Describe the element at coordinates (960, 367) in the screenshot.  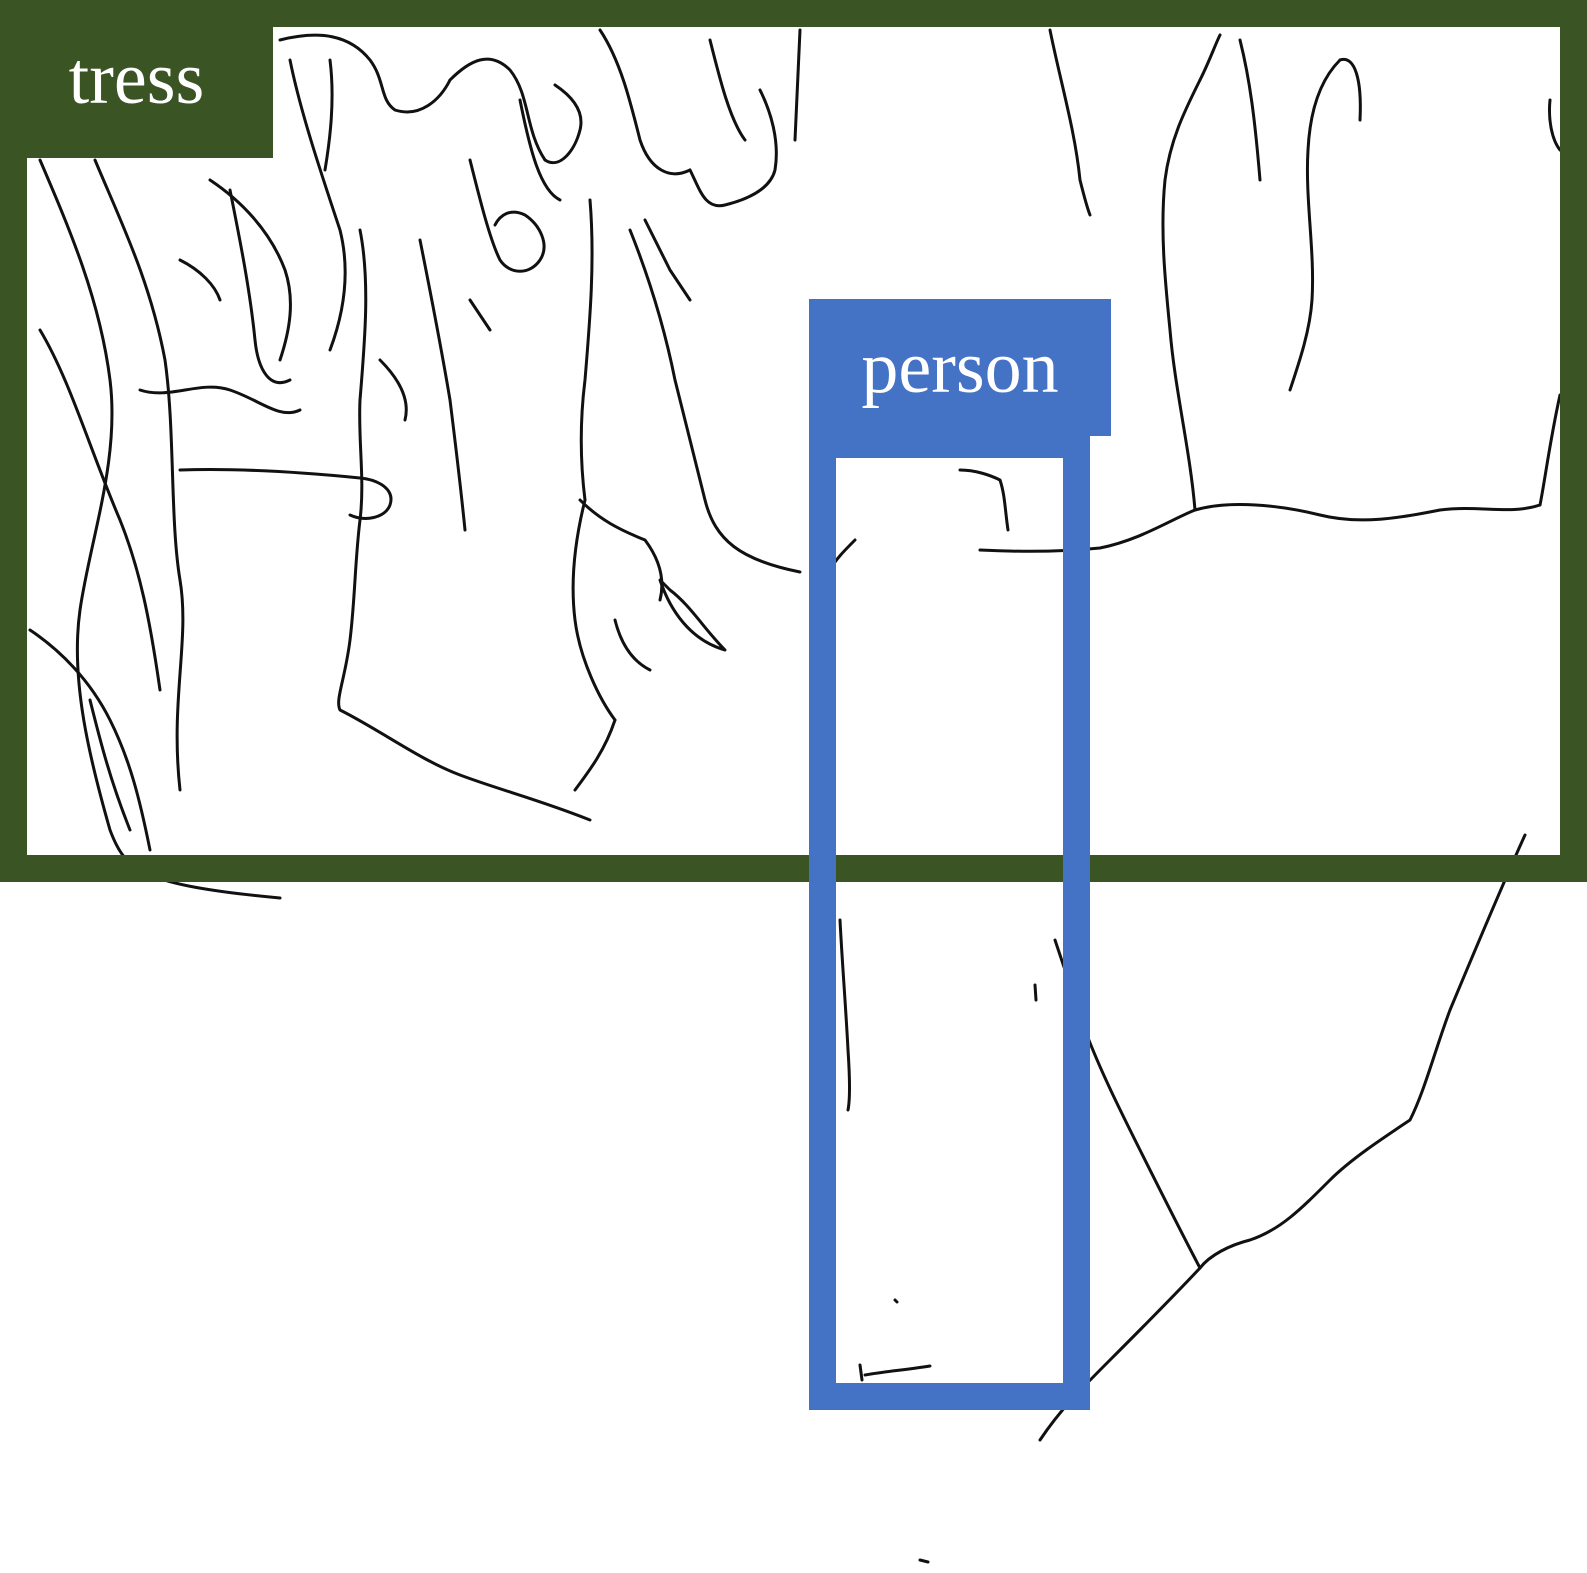
I see `person-label: person` at that location.